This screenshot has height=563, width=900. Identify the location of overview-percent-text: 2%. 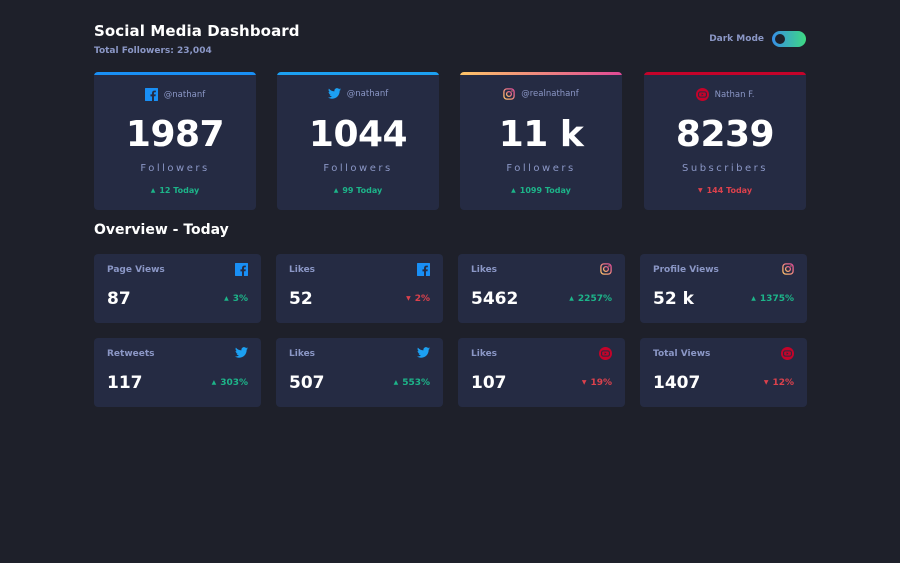
(422, 299).